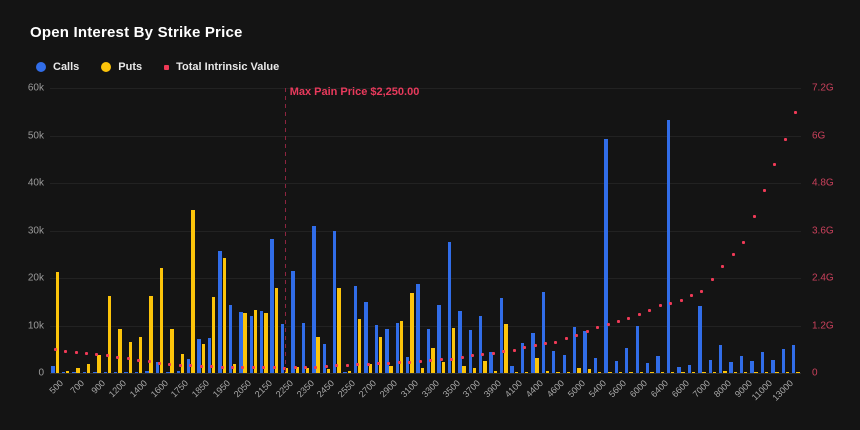 This screenshot has width=860, height=430. I want to click on bar-calls-1950, so click(220, 311).